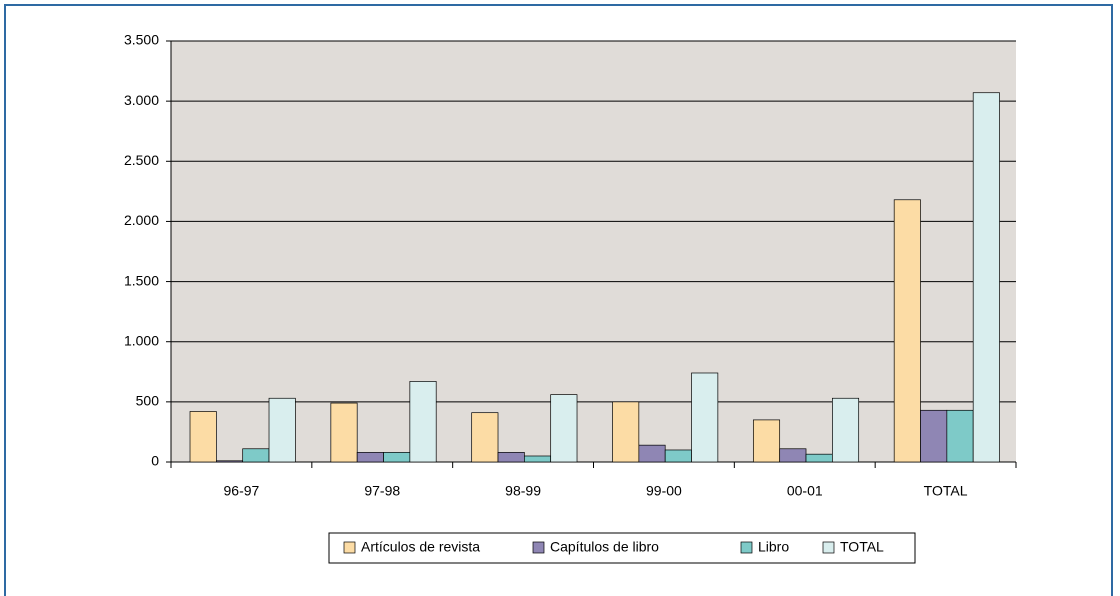  I want to click on x-tick-label: 97-98, so click(382, 491).